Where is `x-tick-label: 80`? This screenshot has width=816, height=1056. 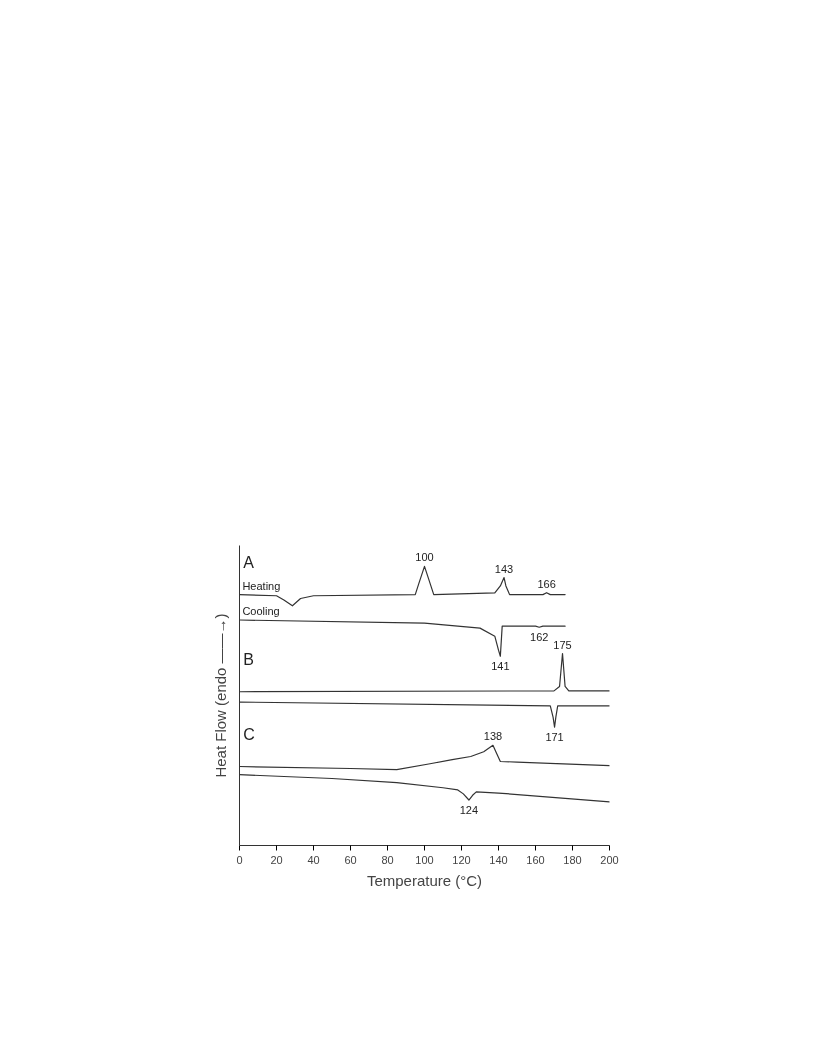 x-tick-label: 80 is located at coordinates (387, 859).